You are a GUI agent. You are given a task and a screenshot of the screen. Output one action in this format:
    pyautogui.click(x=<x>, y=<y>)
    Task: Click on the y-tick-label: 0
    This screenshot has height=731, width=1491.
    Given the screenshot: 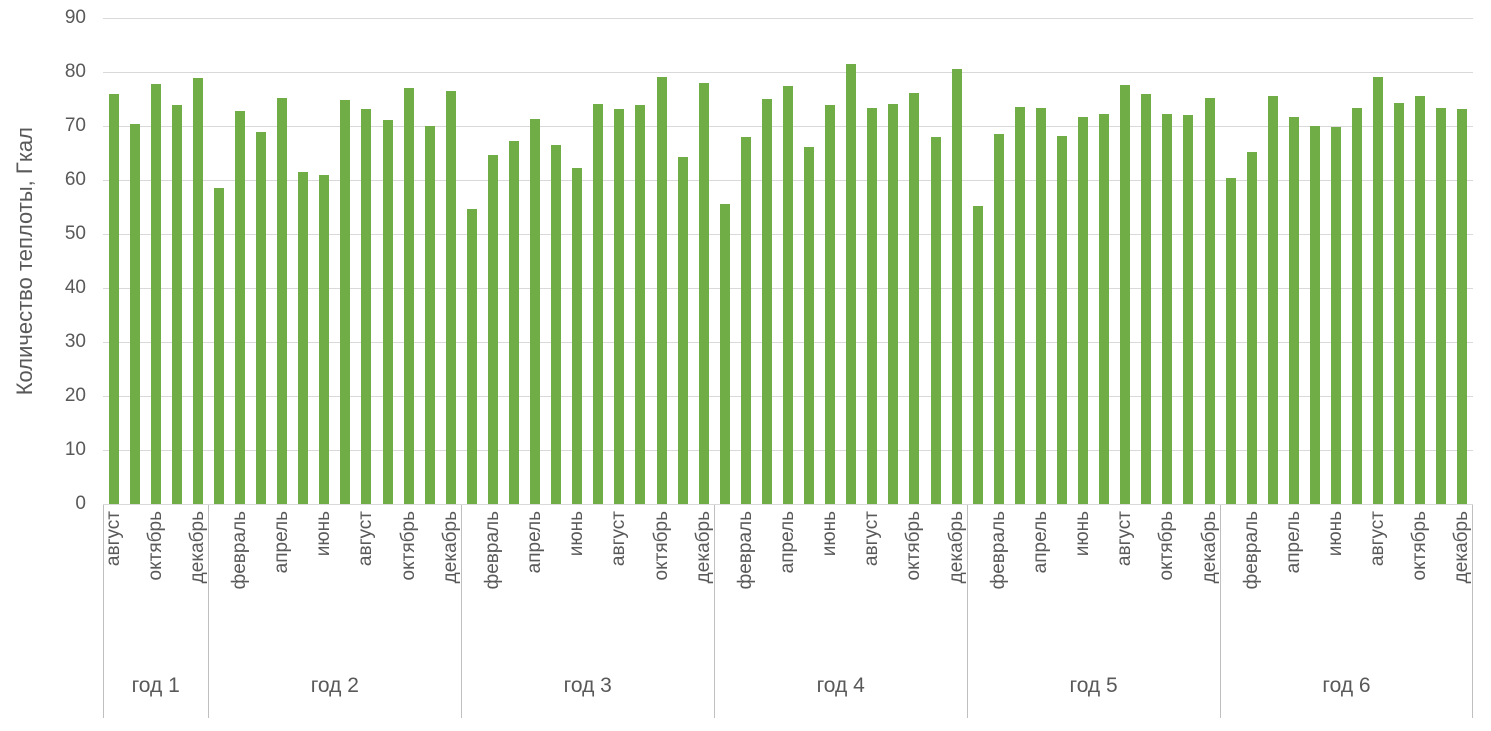 What is the action you would take?
    pyautogui.click(x=80, y=503)
    